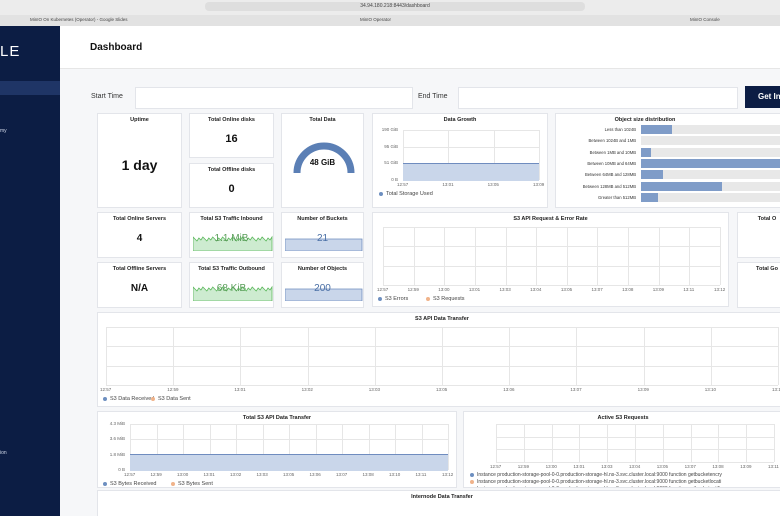  Describe the element at coordinates (376, 19) in the screenshot. I see `tab: MinIO Operator` at that location.